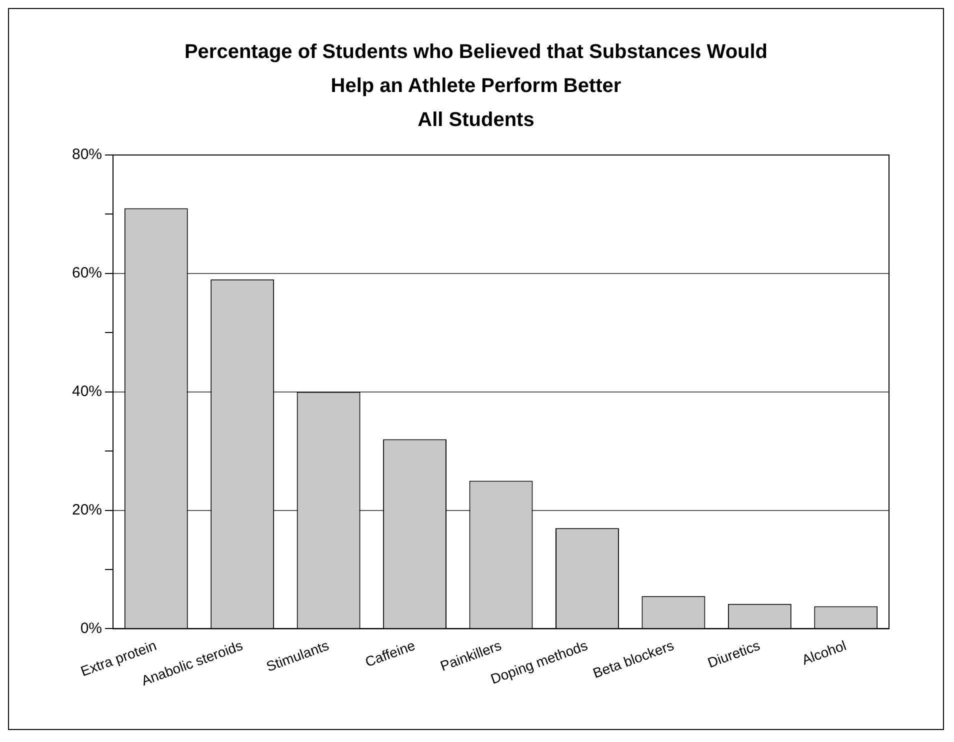 The image size is (954, 742). I want to click on chart-title: Percentage of Students who Believed that Substances Would Help an Athlete Perform Better, so click(476, 69).